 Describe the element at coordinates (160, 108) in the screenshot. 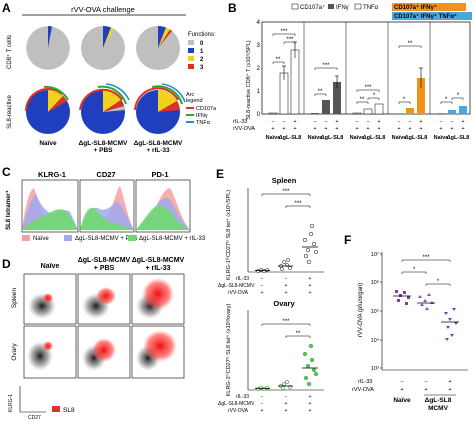

I see `pie-sl8-ril33` at that location.